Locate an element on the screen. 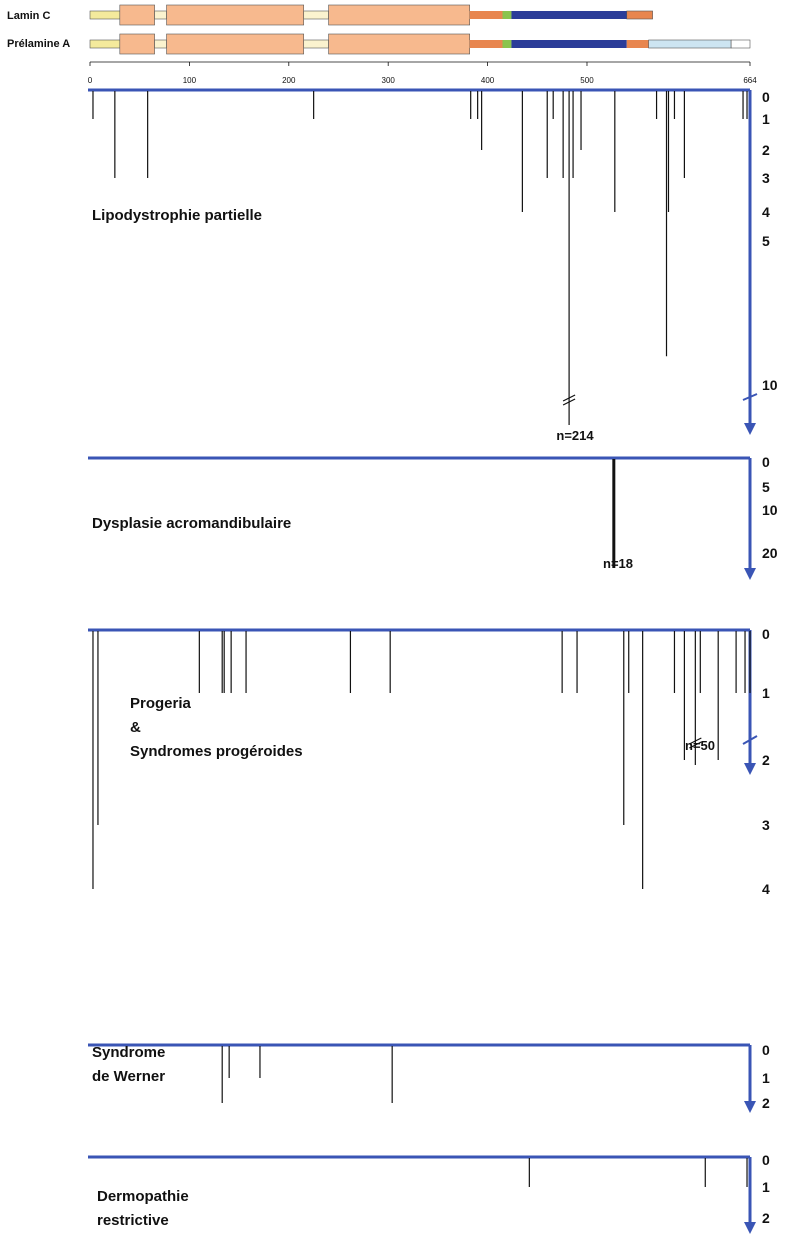 Image resolution: width=789 pixels, height=1246 pixels. panel-label: de Werner is located at coordinates (128, 1076).